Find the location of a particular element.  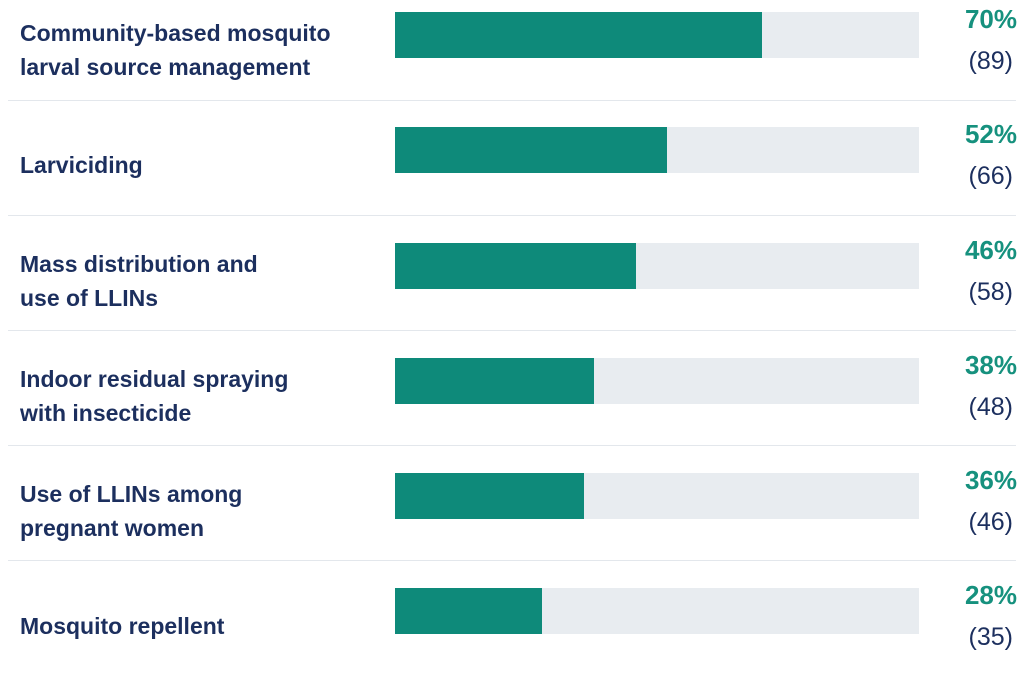

percent-label: 38% is located at coordinates (990, 365).